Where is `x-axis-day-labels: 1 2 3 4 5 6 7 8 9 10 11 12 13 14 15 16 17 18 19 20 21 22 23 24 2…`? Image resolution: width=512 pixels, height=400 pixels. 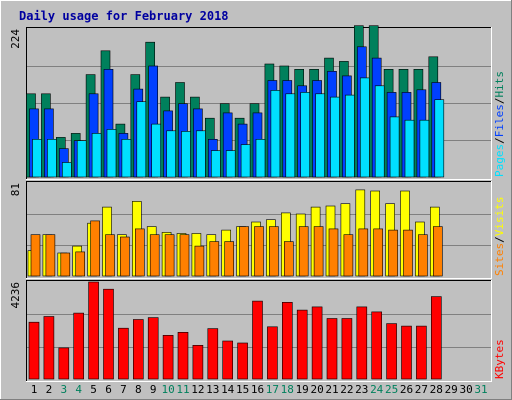
x-axis-day-labels: 1 2 3 4 5 6 7 8 9 10 11 12 13 14 15 16 17 18 19 20 21 22 23 24 2… is located at coordinates (259, 389).